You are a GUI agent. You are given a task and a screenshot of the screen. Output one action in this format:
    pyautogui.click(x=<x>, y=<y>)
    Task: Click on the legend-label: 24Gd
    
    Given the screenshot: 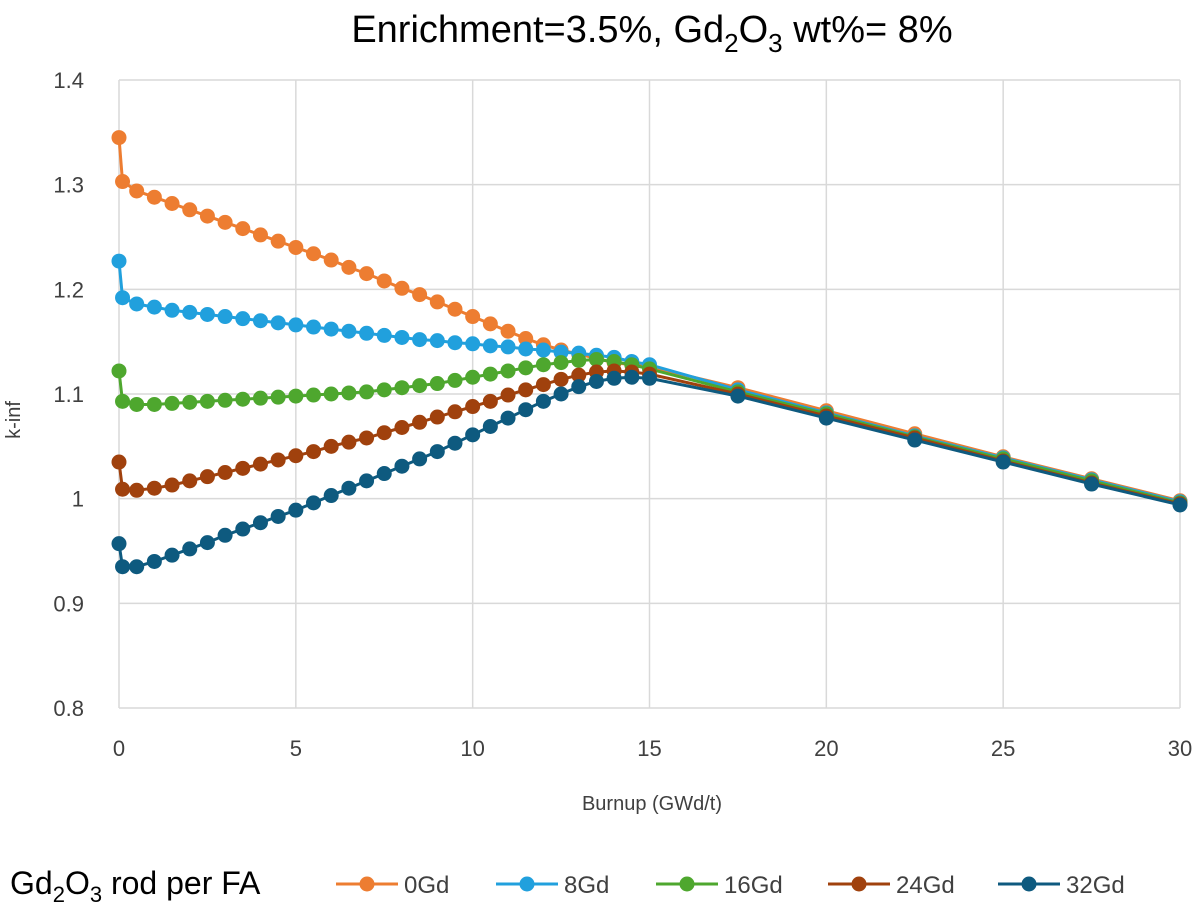 What is the action you would take?
    pyautogui.click(x=925, y=885)
    